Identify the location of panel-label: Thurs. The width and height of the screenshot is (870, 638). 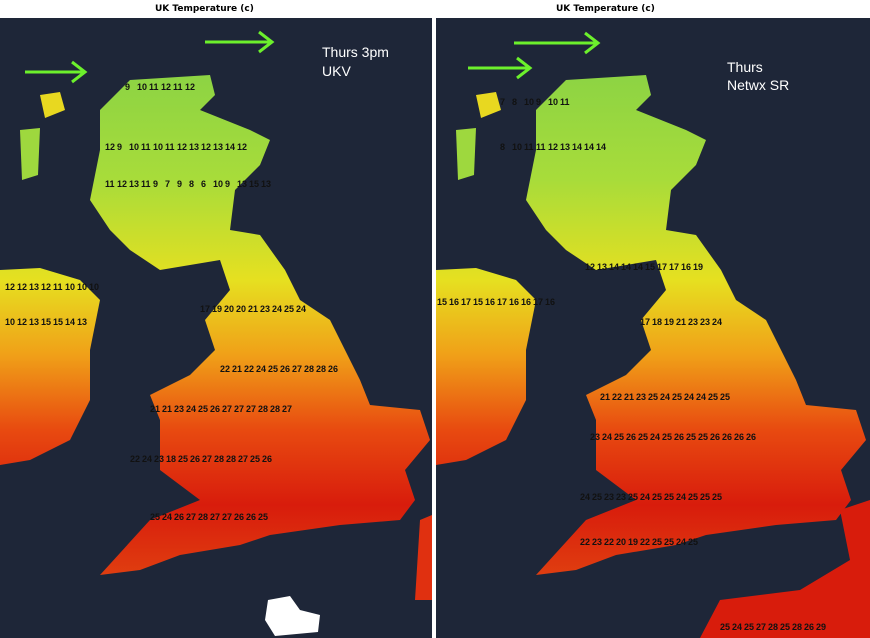
(745, 67).